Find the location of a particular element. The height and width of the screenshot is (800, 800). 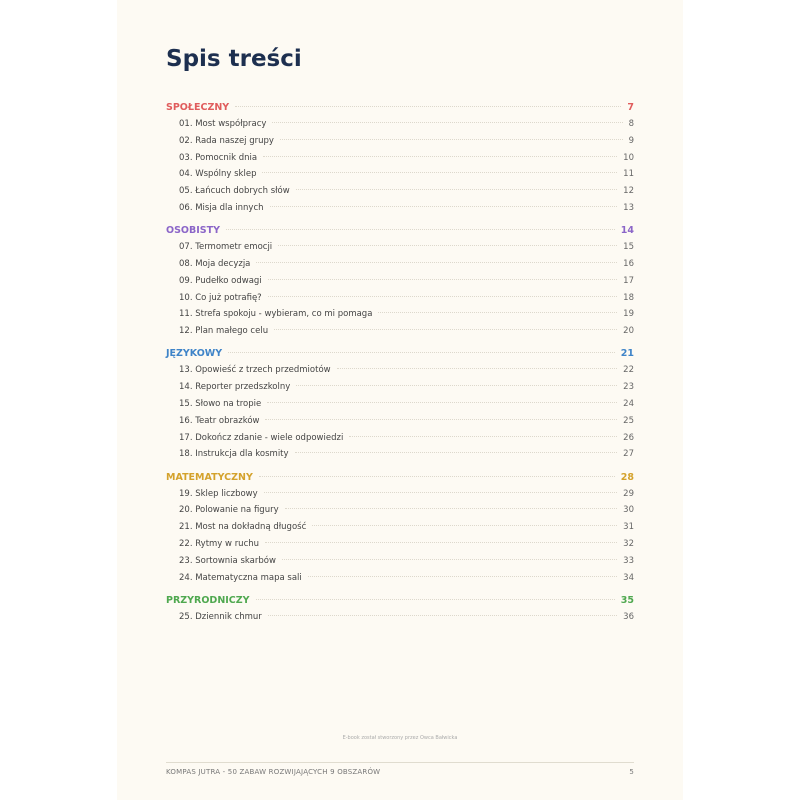

section-heading: MATEMATYCZNY 28 is located at coordinates (400, 479).